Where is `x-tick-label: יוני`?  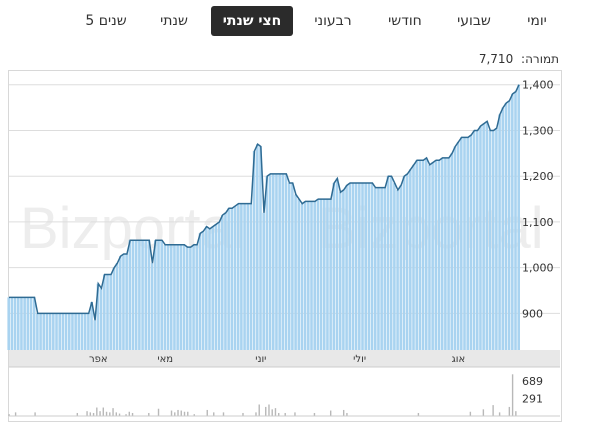
x-tick-label: יוני is located at coordinates (260, 359).